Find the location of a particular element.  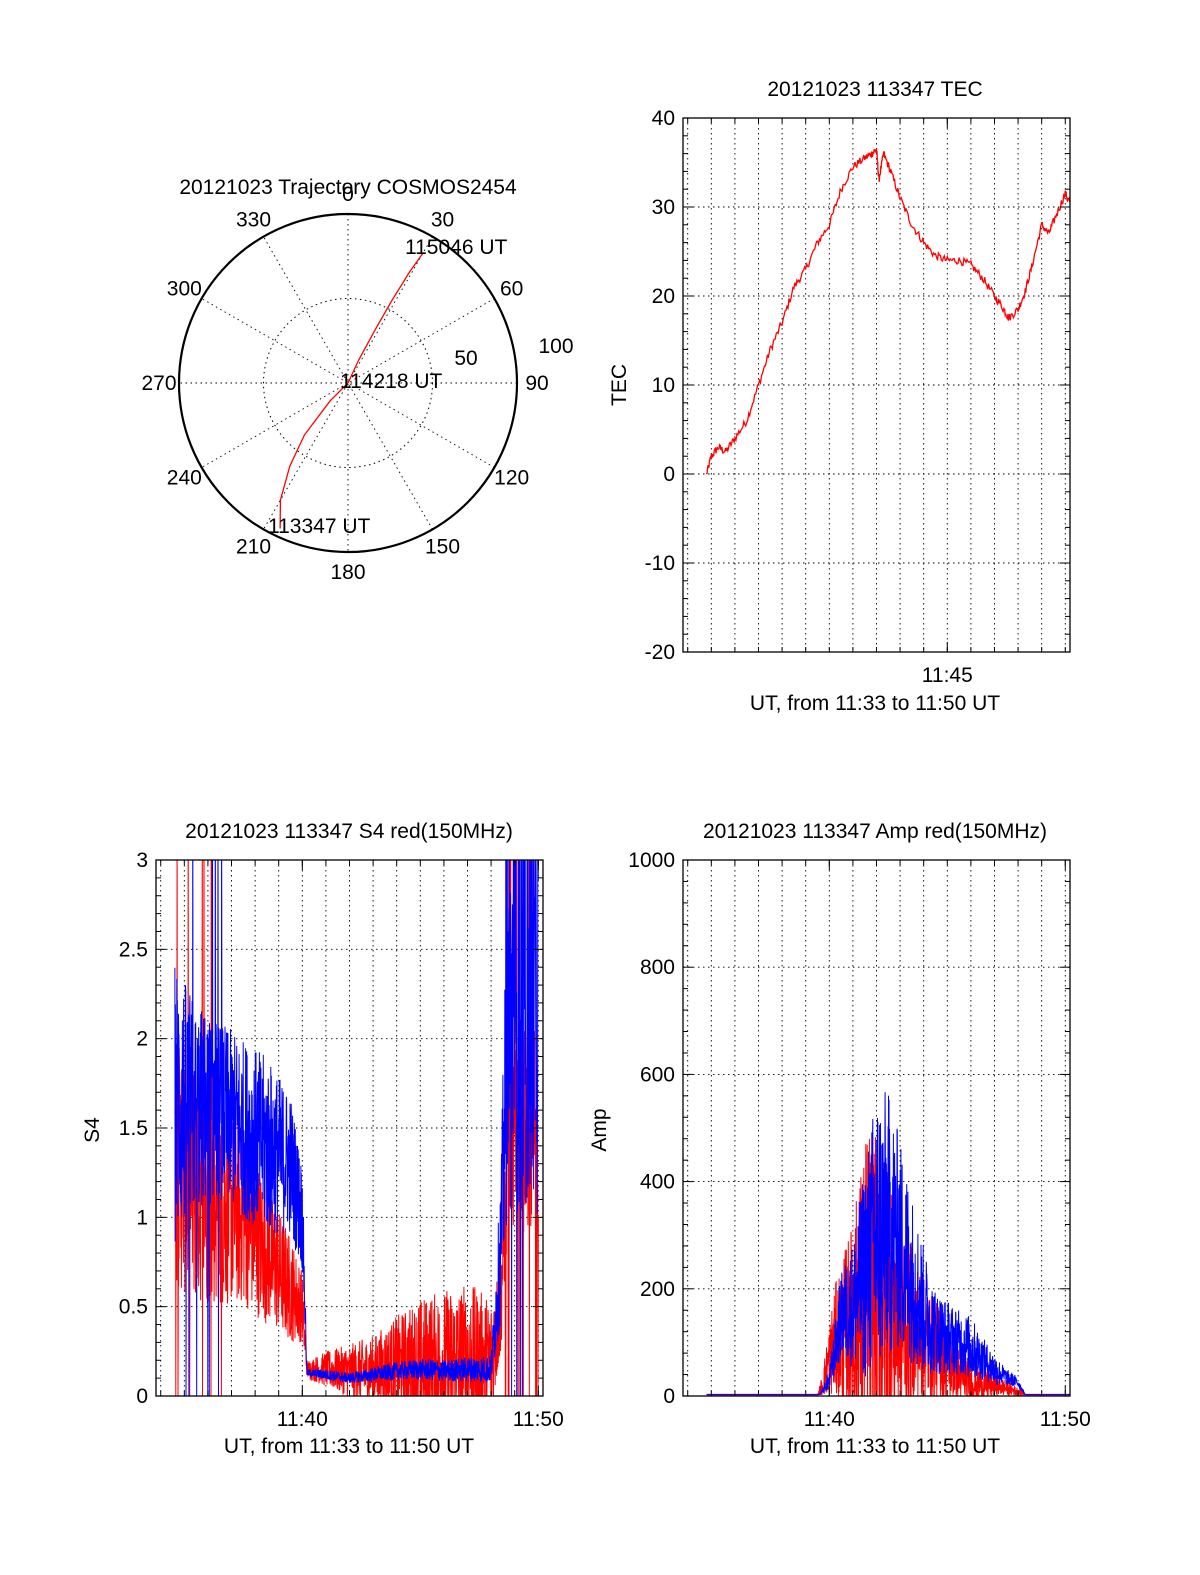

s4-y-tick-label: 0 is located at coordinates (142, 1396).